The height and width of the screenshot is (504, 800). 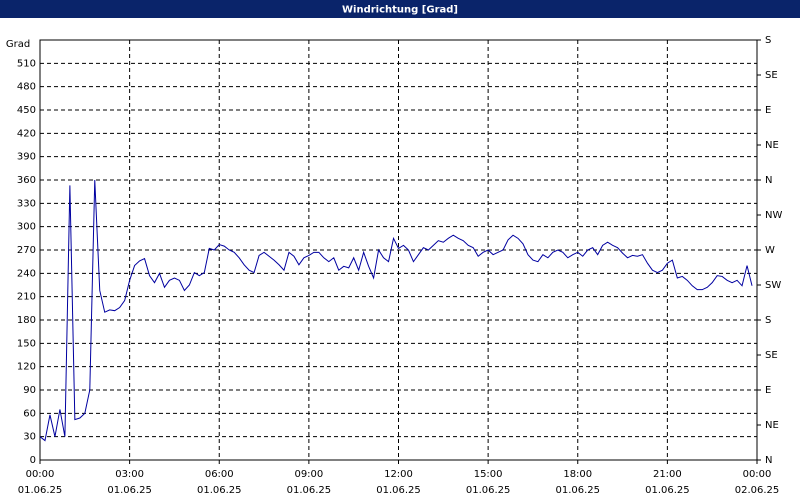 I want to click on y-tick-label: 60, so click(x=29, y=413).